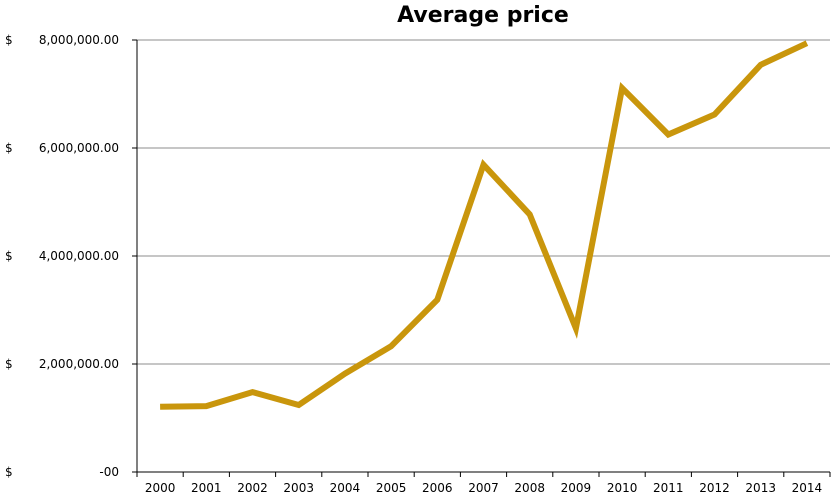  I want to click on x-tick-label: 2007, so click(483, 487).